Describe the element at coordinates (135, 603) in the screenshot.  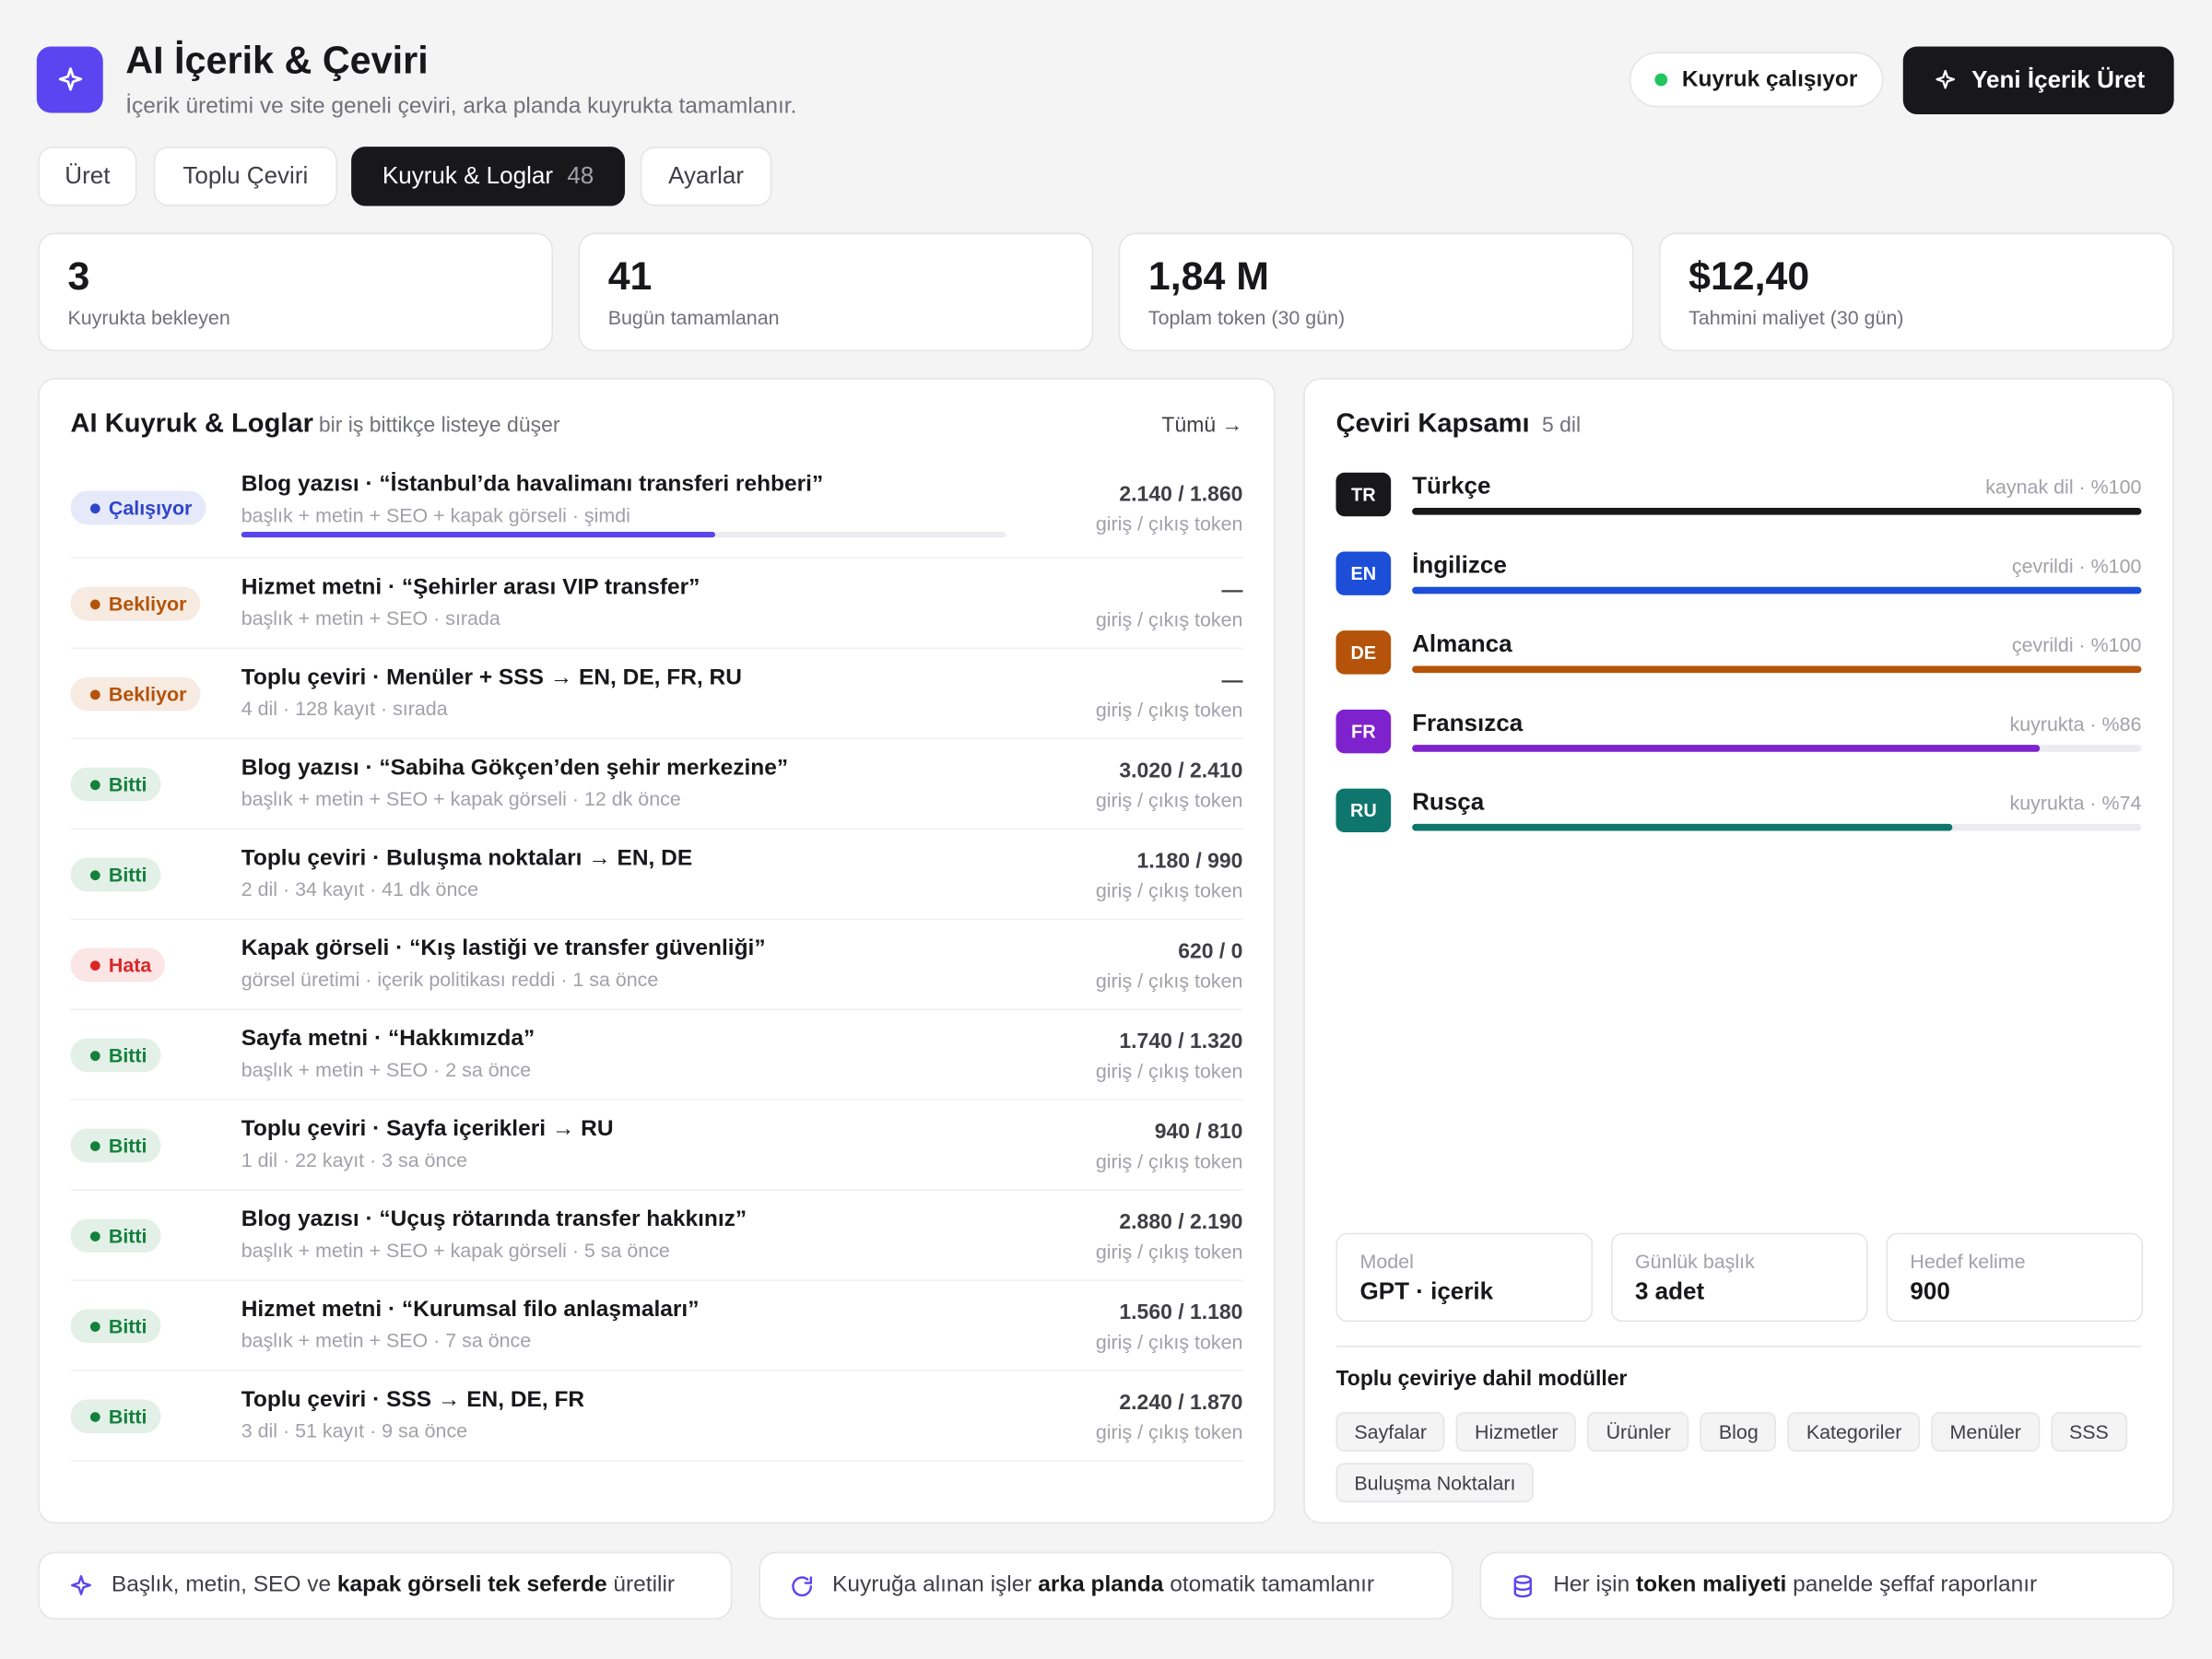
I see `status-badge: Bekliyor` at that location.